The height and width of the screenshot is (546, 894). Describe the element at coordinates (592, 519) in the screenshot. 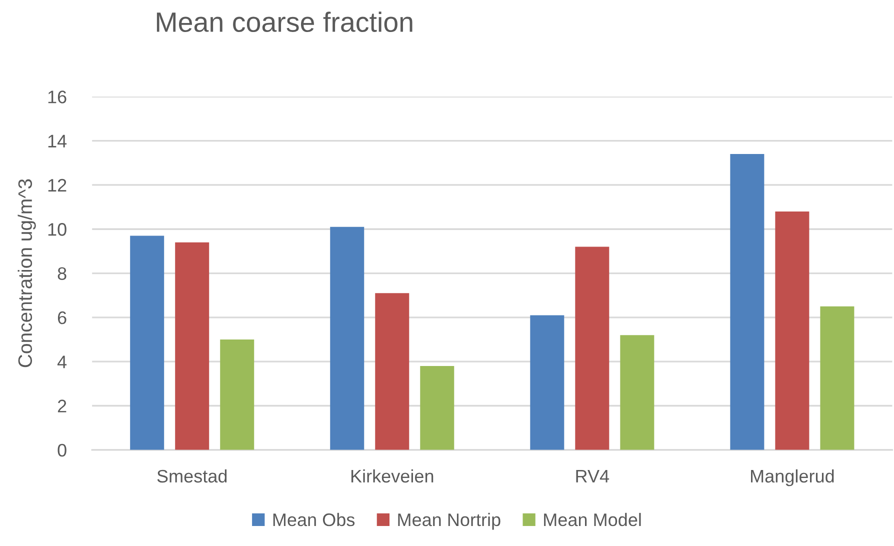

I see `legend-label: Mean Model` at that location.